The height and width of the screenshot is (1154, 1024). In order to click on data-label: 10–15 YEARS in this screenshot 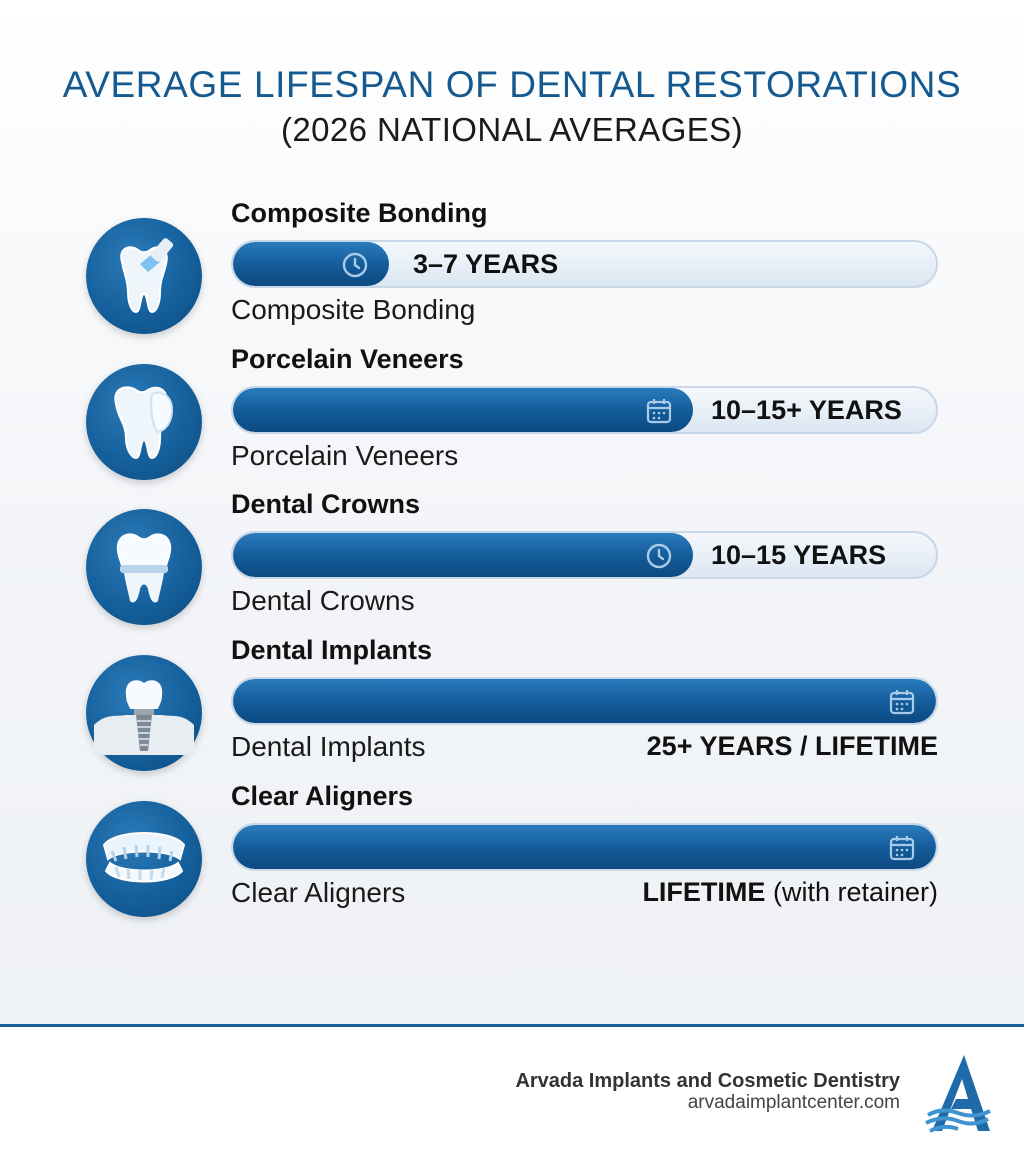, I will do `click(799, 555)`.